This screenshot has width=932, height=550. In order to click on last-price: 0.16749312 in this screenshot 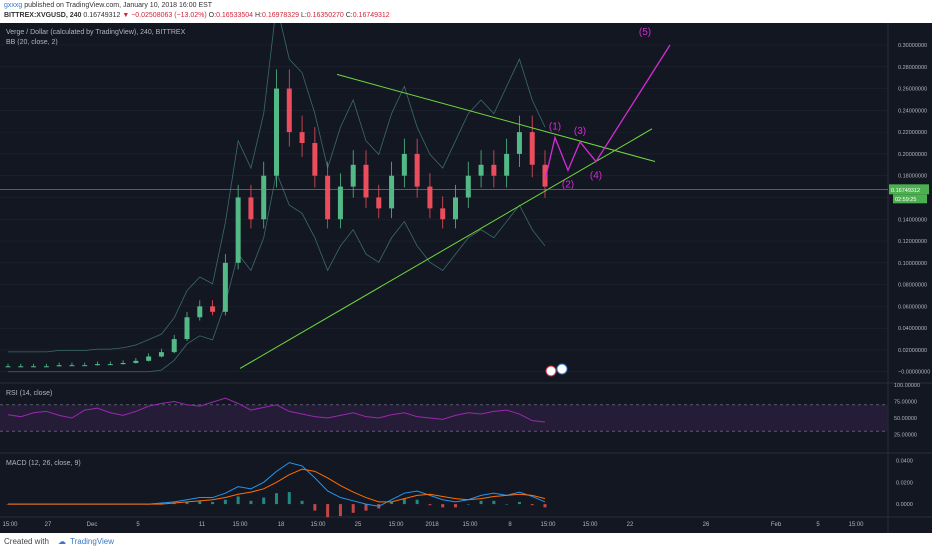, I will do `click(102, 15)`.